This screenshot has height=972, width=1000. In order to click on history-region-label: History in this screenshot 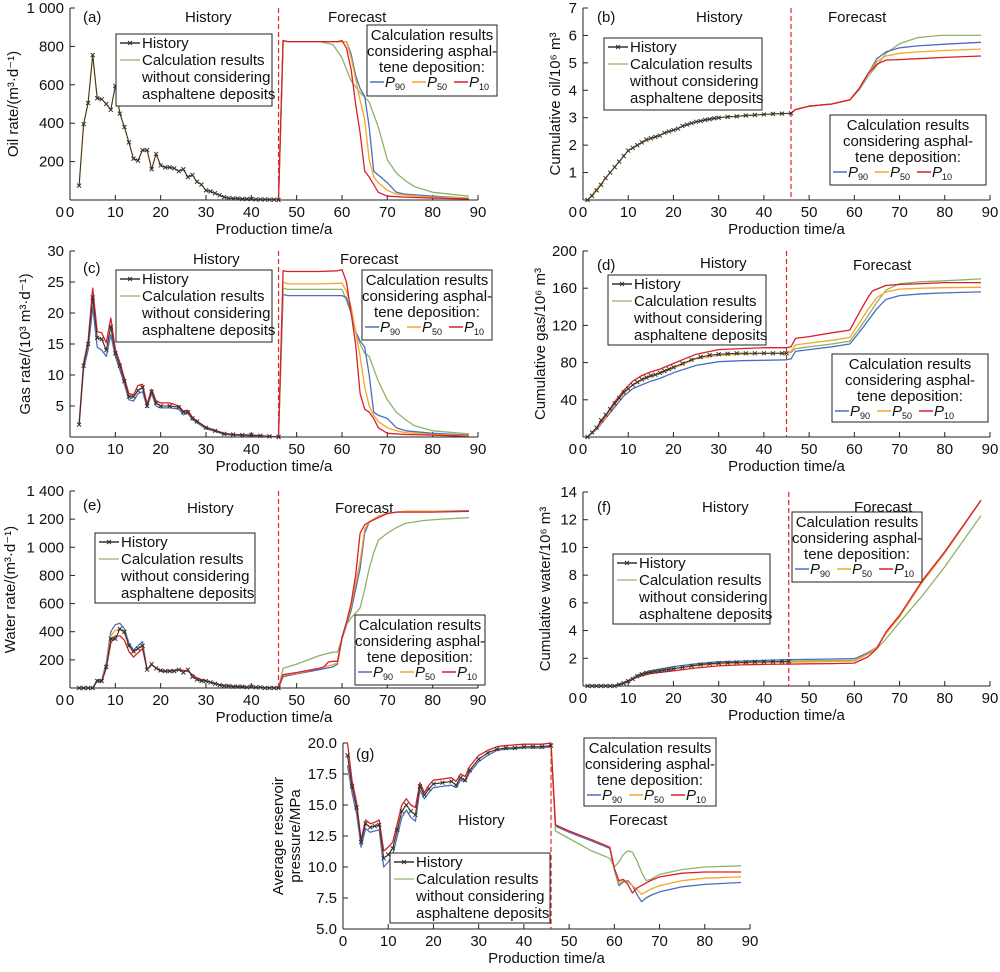, I will do `click(481, 820)`.